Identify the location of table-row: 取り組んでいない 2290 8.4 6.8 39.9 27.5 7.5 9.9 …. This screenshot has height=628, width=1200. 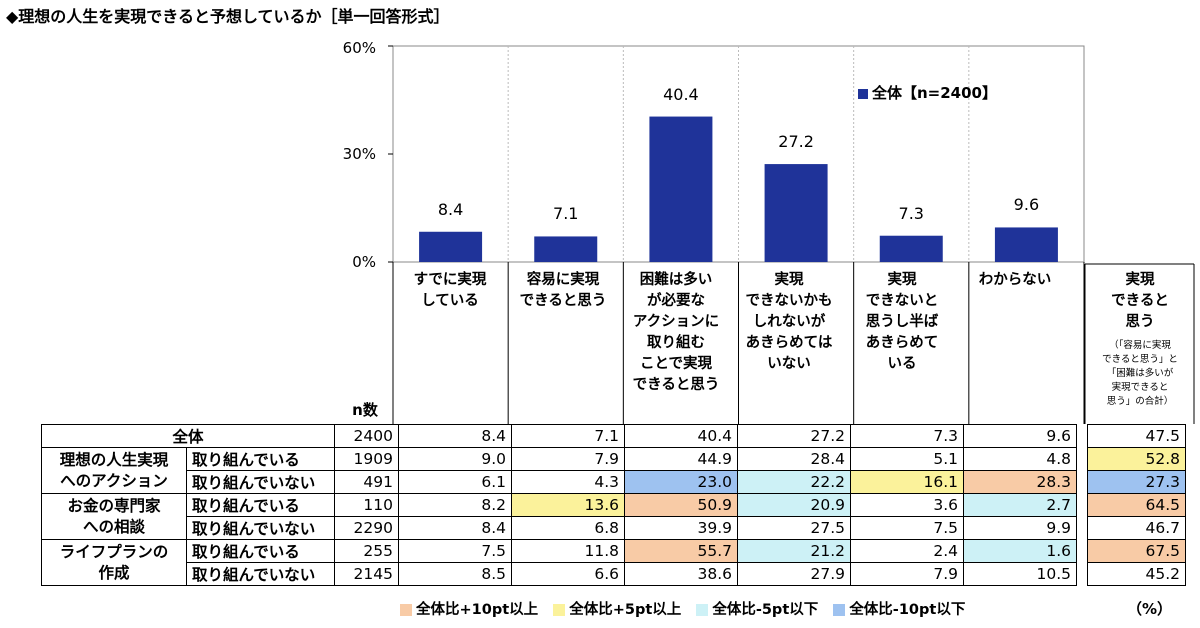
(614, 528).